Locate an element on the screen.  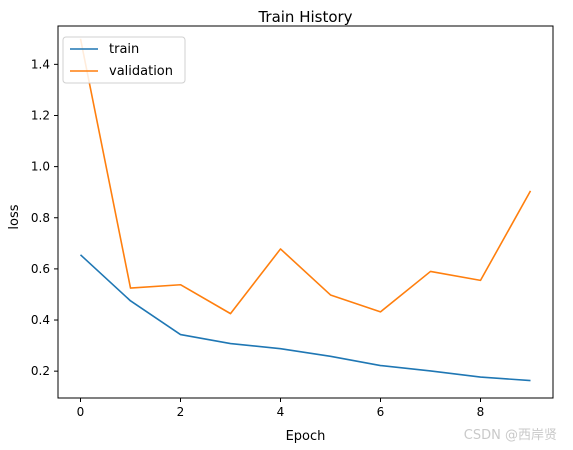
x-tick-label: 6 is located at coordinates (381, 412).